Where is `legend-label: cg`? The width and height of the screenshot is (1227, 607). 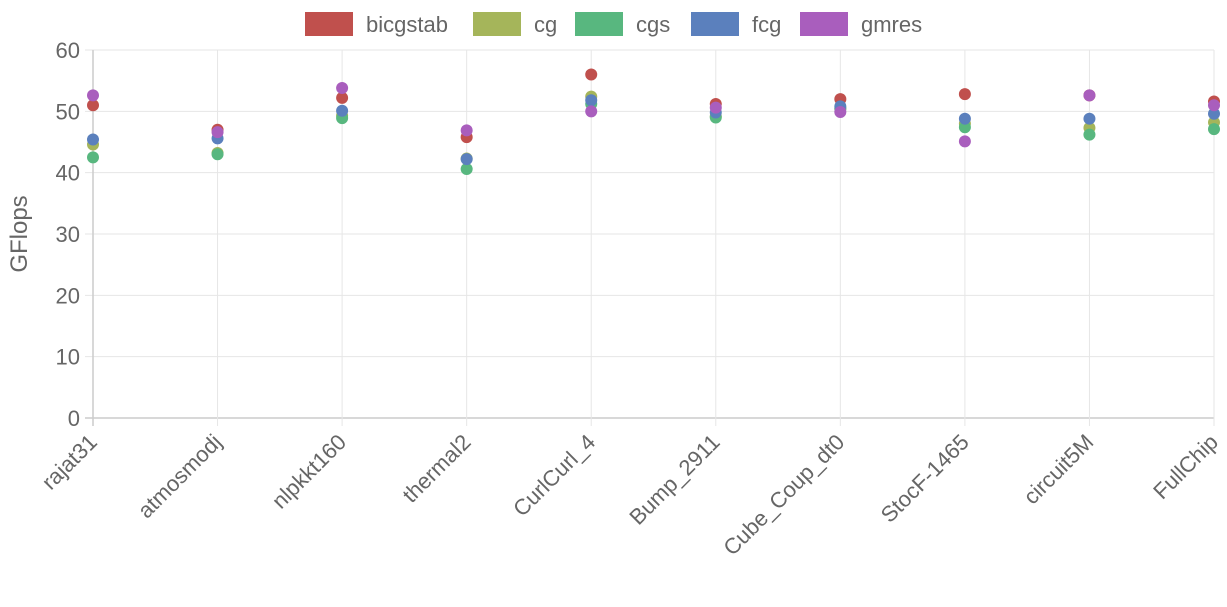 legend-label: cg is located at coordinates (545, 24).